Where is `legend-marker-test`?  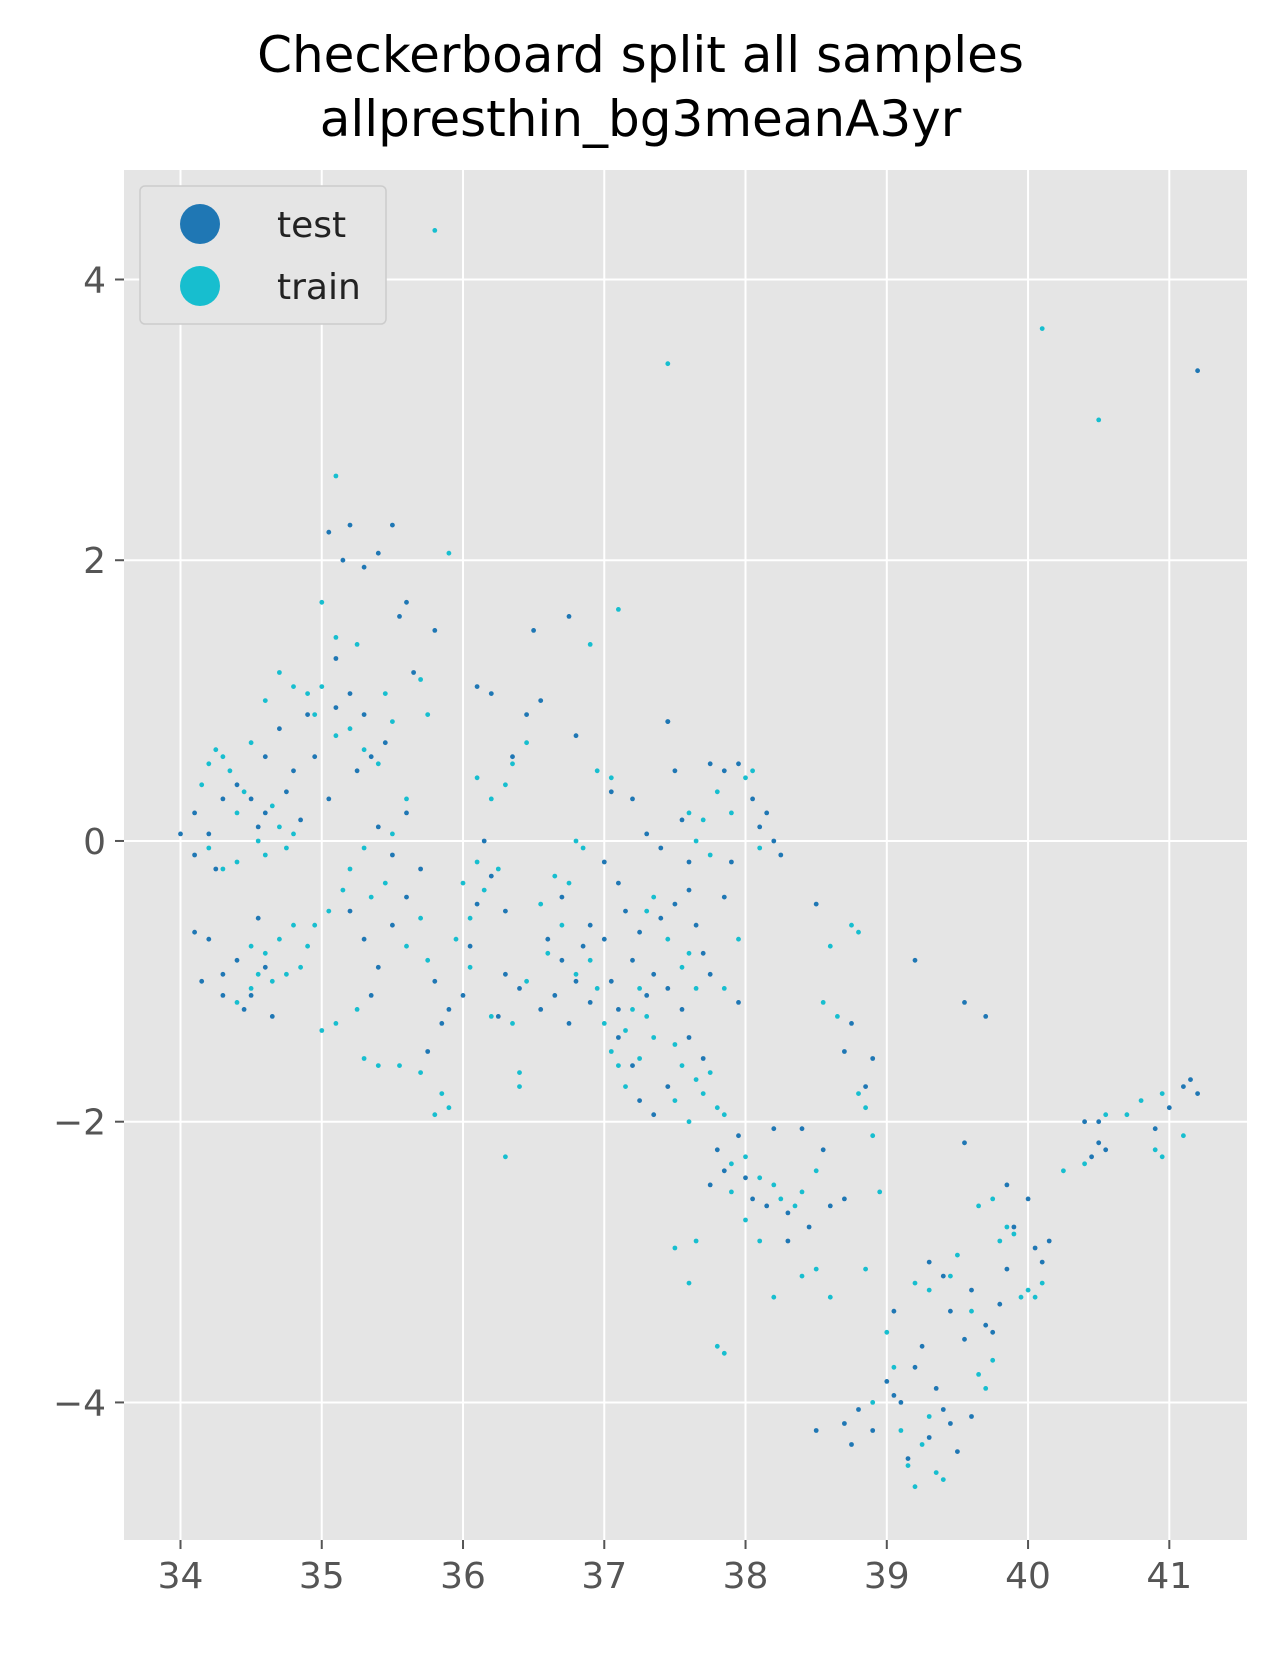
legend-marker-test is located at coordinates (200, 224).